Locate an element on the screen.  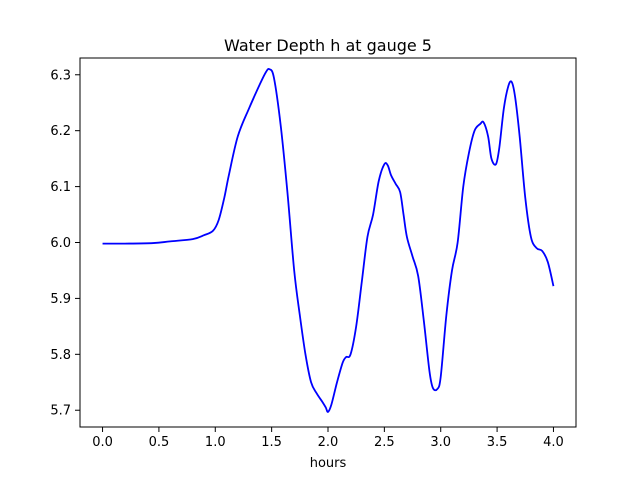
x-tick-label: 1.5 is located at coordinates (271, 442).